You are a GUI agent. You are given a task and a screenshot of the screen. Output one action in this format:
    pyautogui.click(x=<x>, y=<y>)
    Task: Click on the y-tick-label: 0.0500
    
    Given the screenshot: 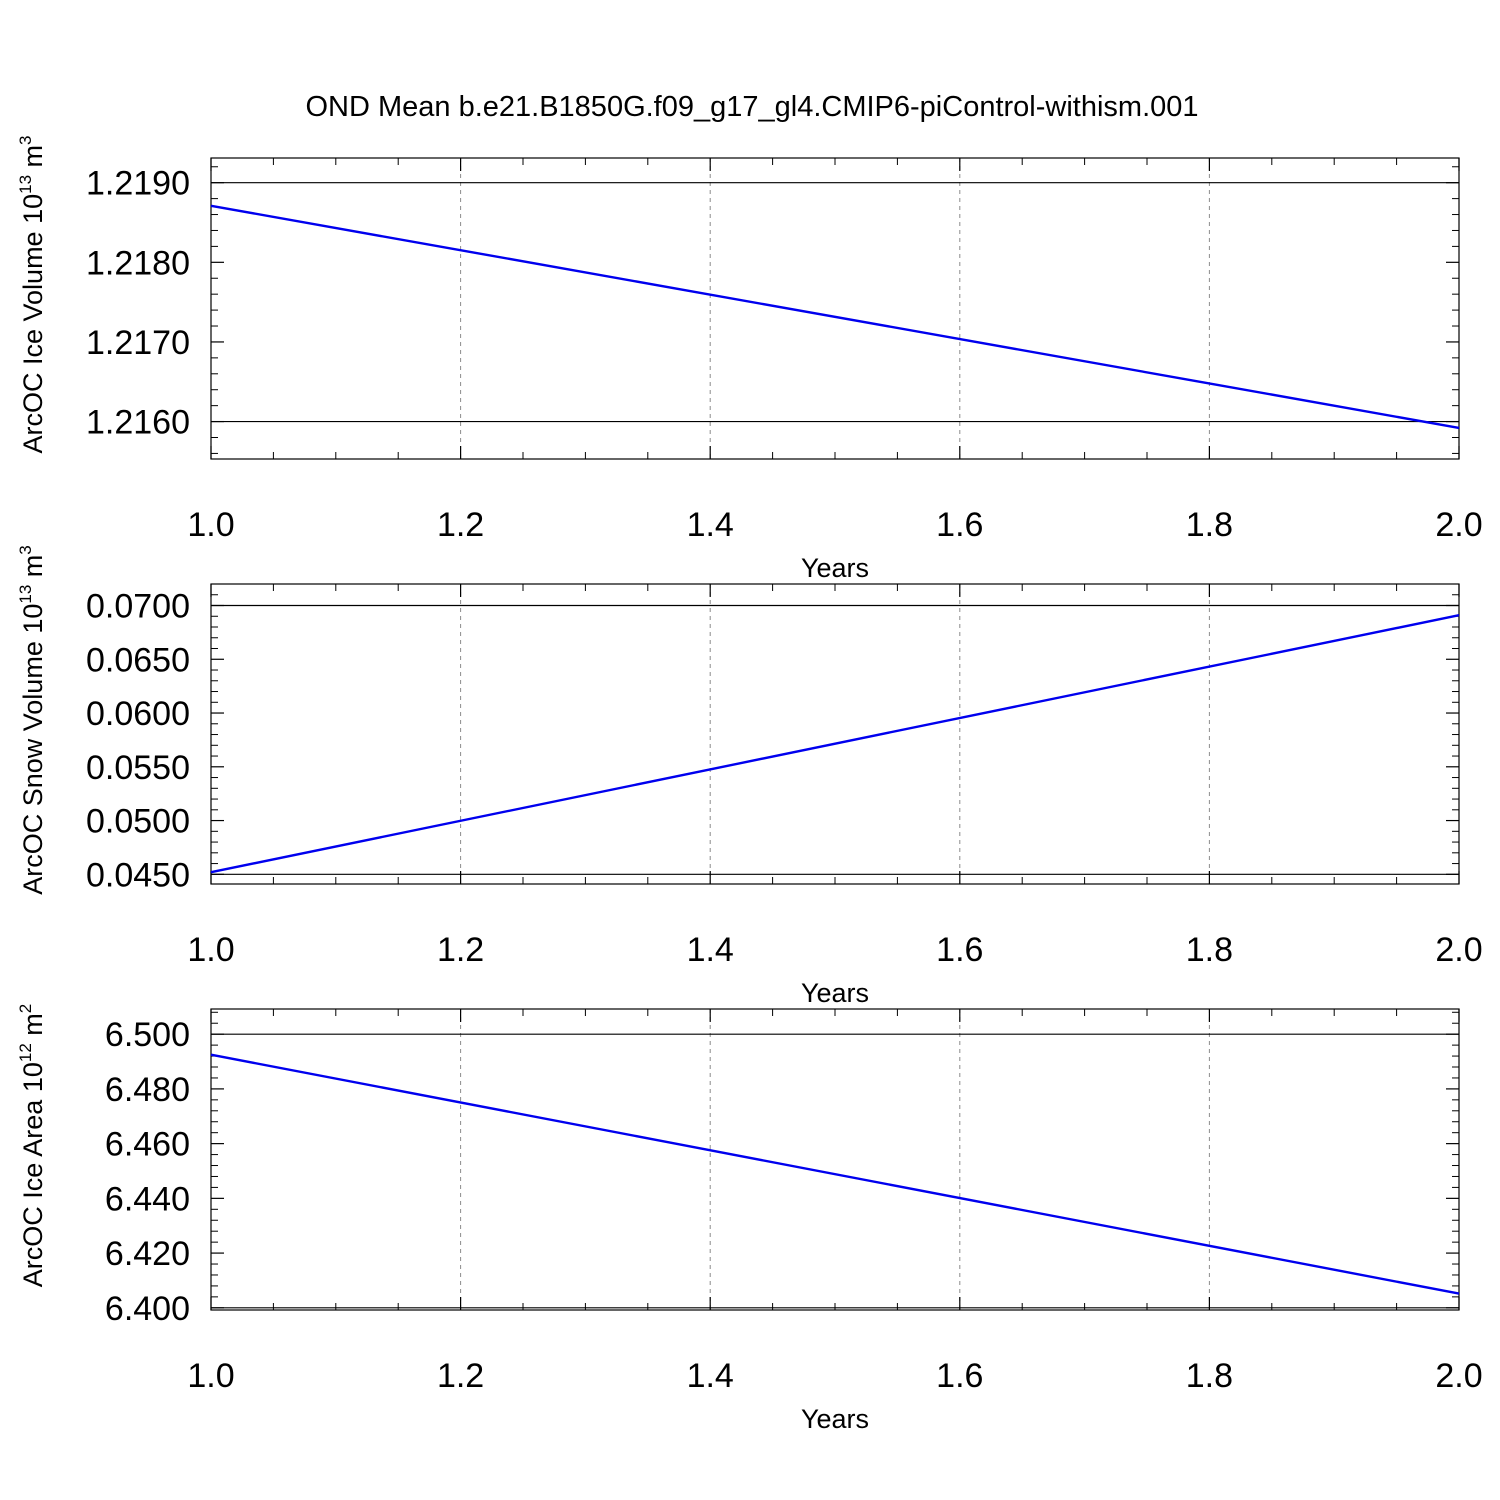 What is the action you would take?
    pyautogui.click(x=138, y=822)
    